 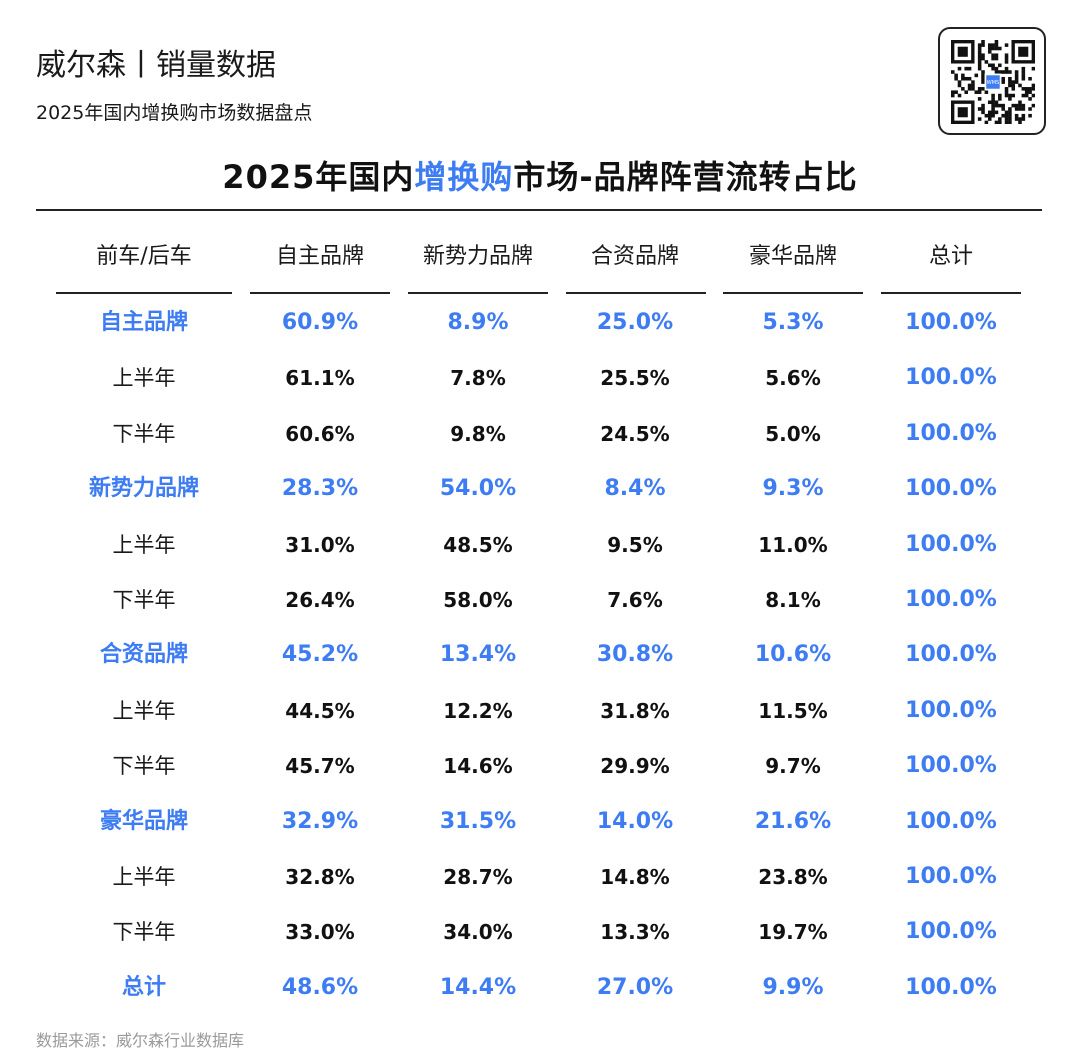 What do you see at coordinates (793, 821) in the screenshot?
I see `cell-col-luxury: 21.6%` at bounding box center [793, 821].